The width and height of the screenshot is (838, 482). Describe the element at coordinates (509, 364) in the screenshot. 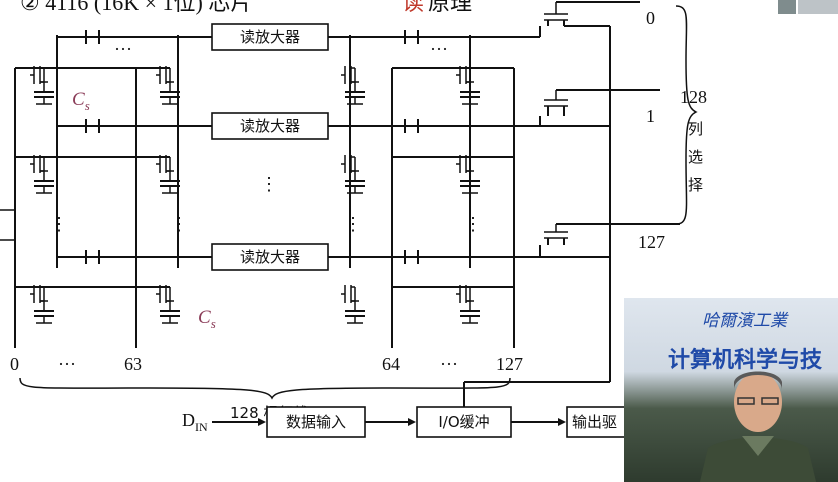

I see `label-bottom-127: 127` at that location.